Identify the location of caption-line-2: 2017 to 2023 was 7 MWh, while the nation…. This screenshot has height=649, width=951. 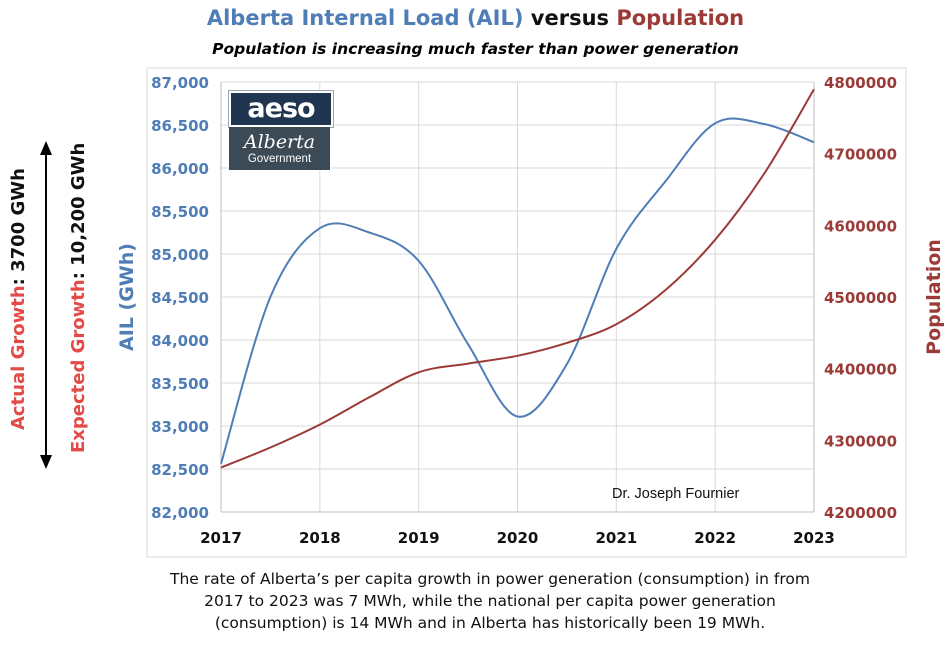
(490, 601).